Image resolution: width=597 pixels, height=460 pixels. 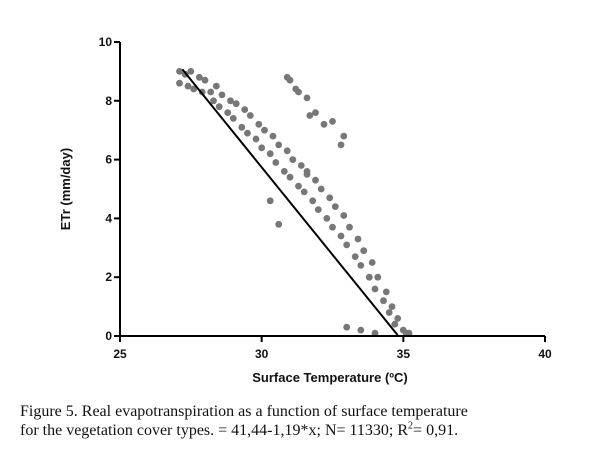 What do you see at coordinates (108, 336) in the screenshot?
I see `y-tick-label: 0` at bounding box center [108, 336].